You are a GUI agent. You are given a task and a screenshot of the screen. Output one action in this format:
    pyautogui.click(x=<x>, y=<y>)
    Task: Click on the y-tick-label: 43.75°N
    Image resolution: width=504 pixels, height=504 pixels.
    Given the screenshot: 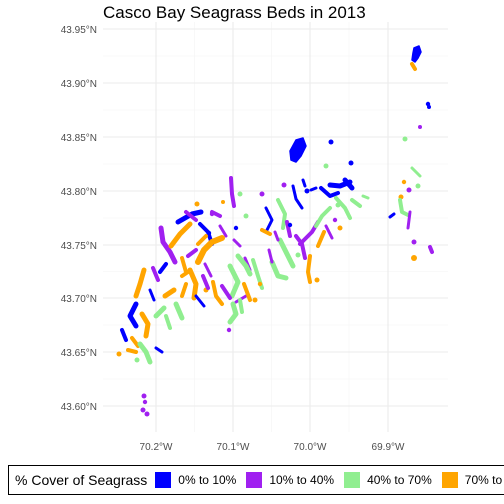 What is the action you would take?
    pyautogui.click(x=79, y=246)
    